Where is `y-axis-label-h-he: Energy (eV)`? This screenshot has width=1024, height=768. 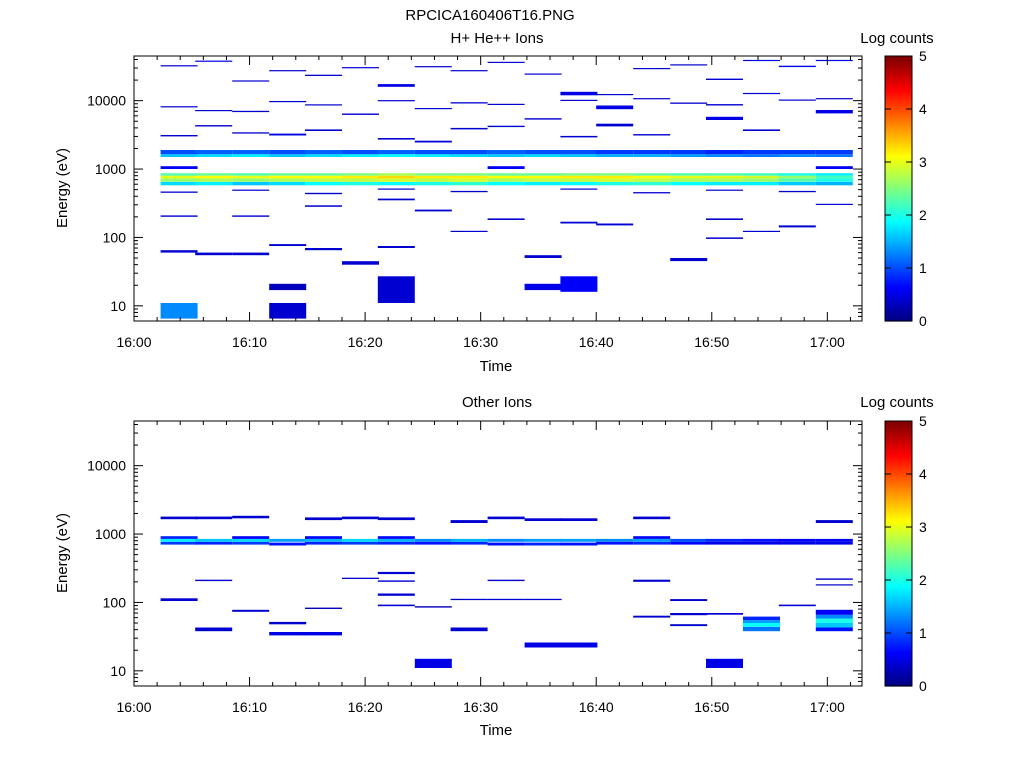 y-axis-label-h-he: Energy (eV) is located at coordinates (62, 188).